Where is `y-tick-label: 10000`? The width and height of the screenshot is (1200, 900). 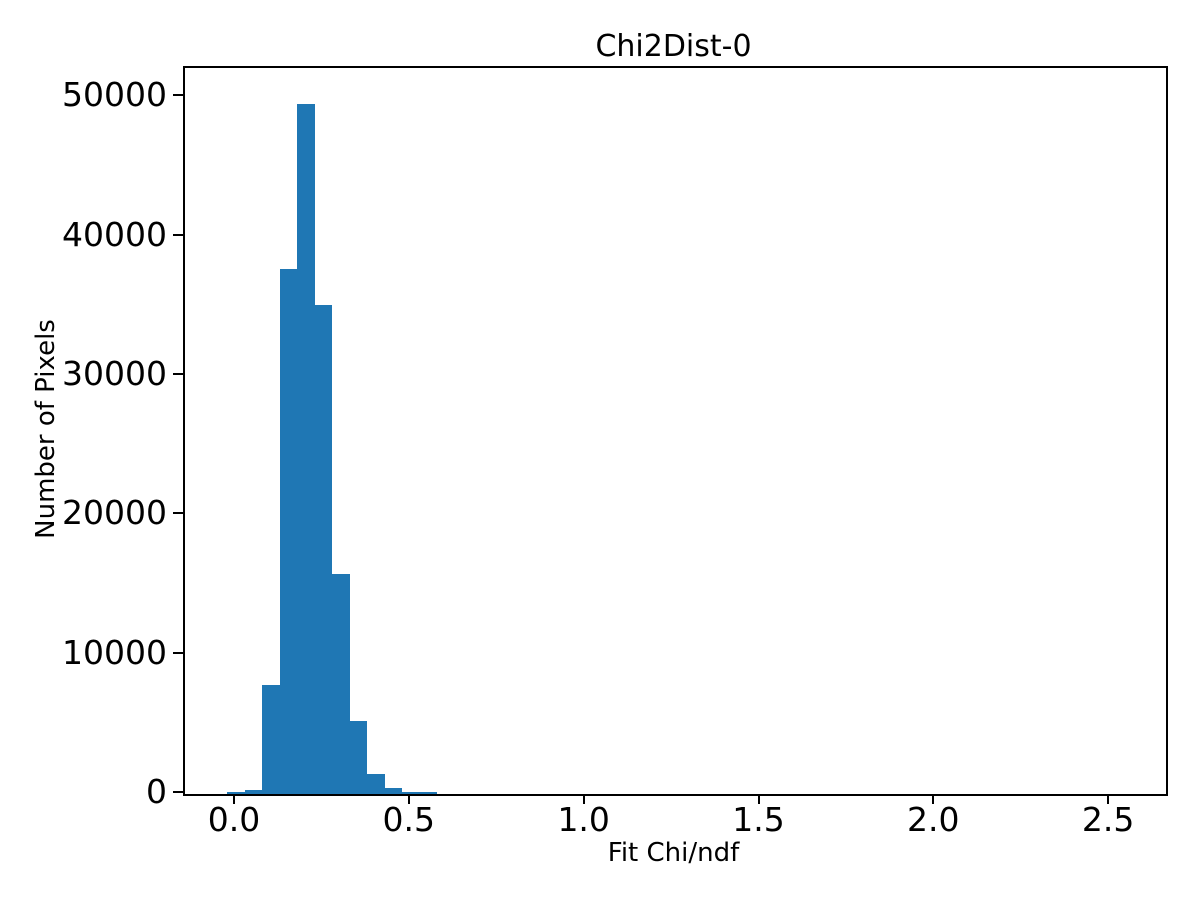 y-tick-label: 10000 is located at coordinates (114, 652).